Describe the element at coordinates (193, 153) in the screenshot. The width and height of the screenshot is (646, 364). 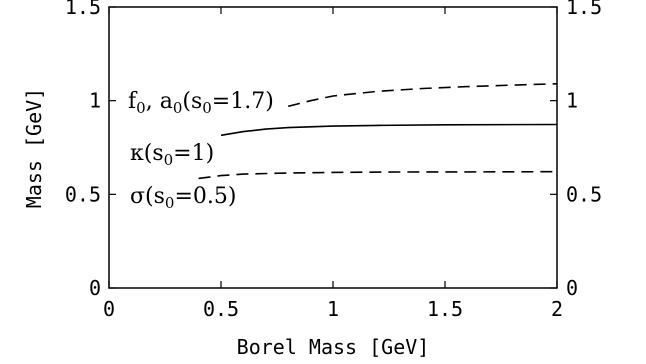
I see `label-kappa-part2: =1)` at that location.